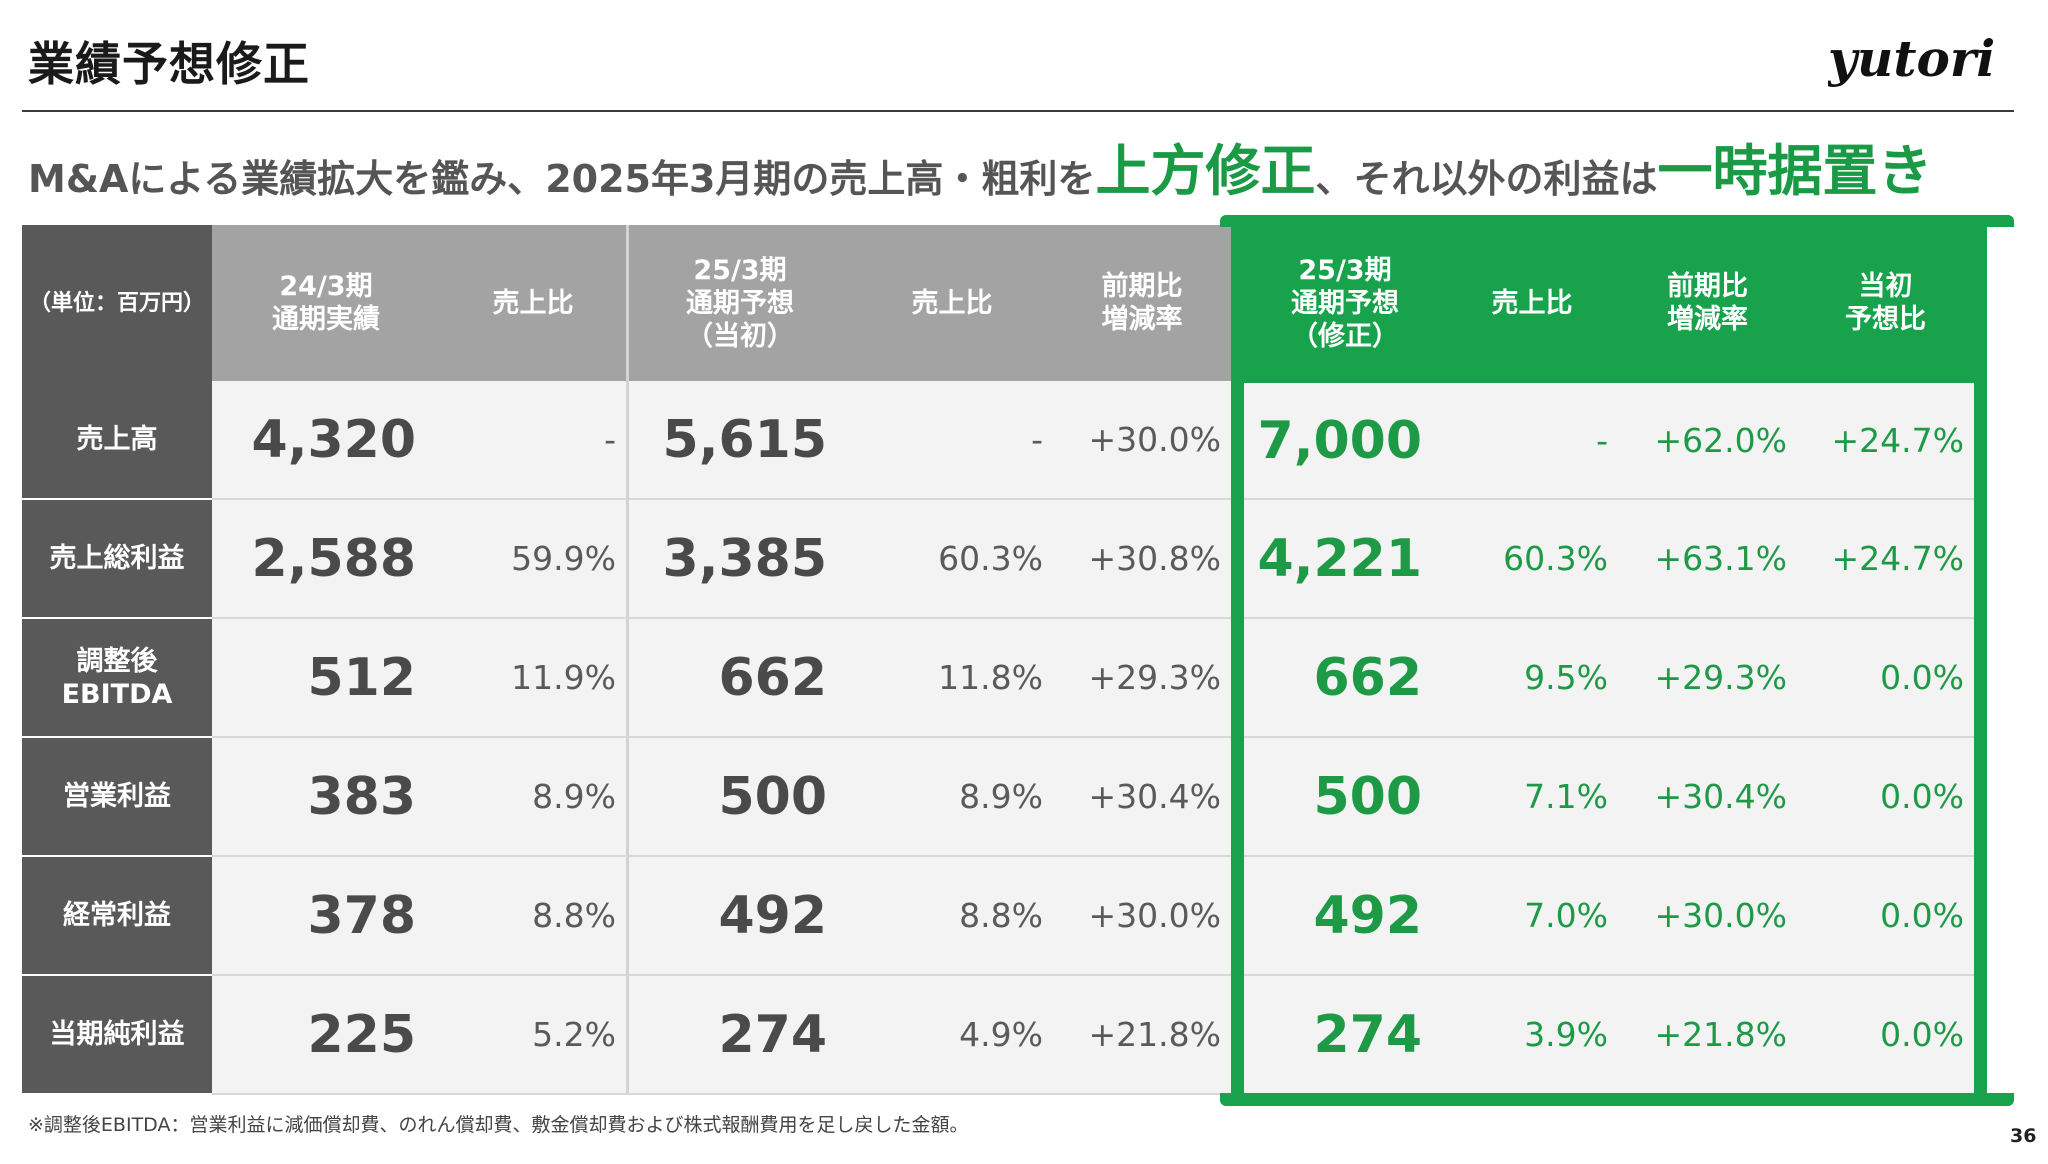  Describe the element at coordinates (534, 678) in the screenshot. I see `fy24-ratio: 11.9%` at that location.